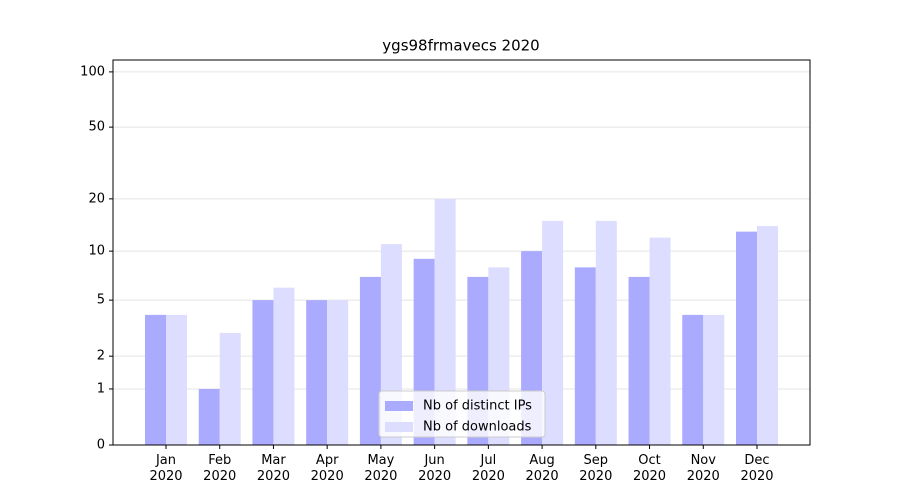 The width and height of the screenshot is (900, 500). Describe the element at coordinates (273, 468) in the screenshot. I see `x-tick-label: Mar 2020` at that location.